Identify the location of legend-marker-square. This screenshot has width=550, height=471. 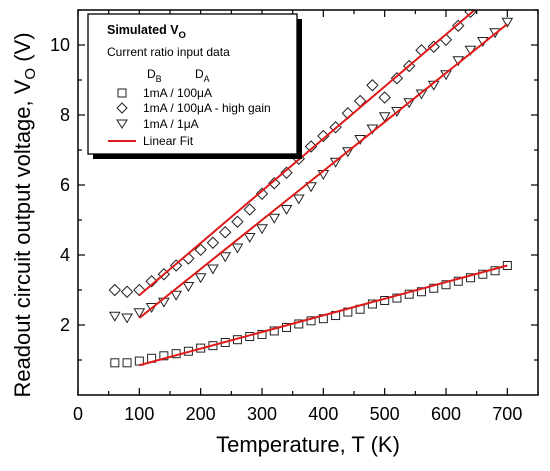
(122, 93).